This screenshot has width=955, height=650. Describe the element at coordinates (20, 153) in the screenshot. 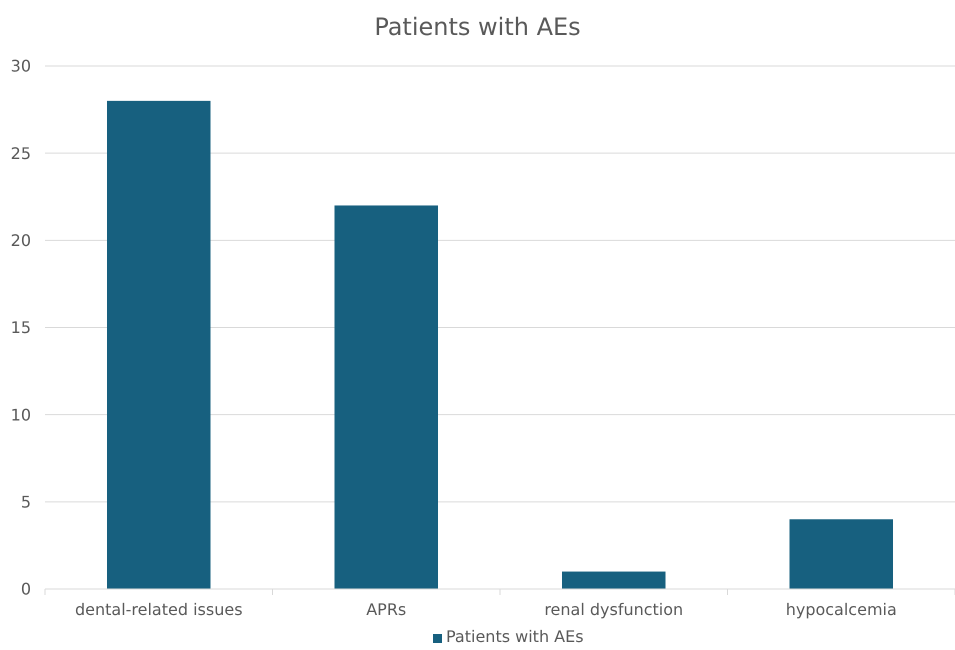

I see `y-tick-label: 25` at that location.